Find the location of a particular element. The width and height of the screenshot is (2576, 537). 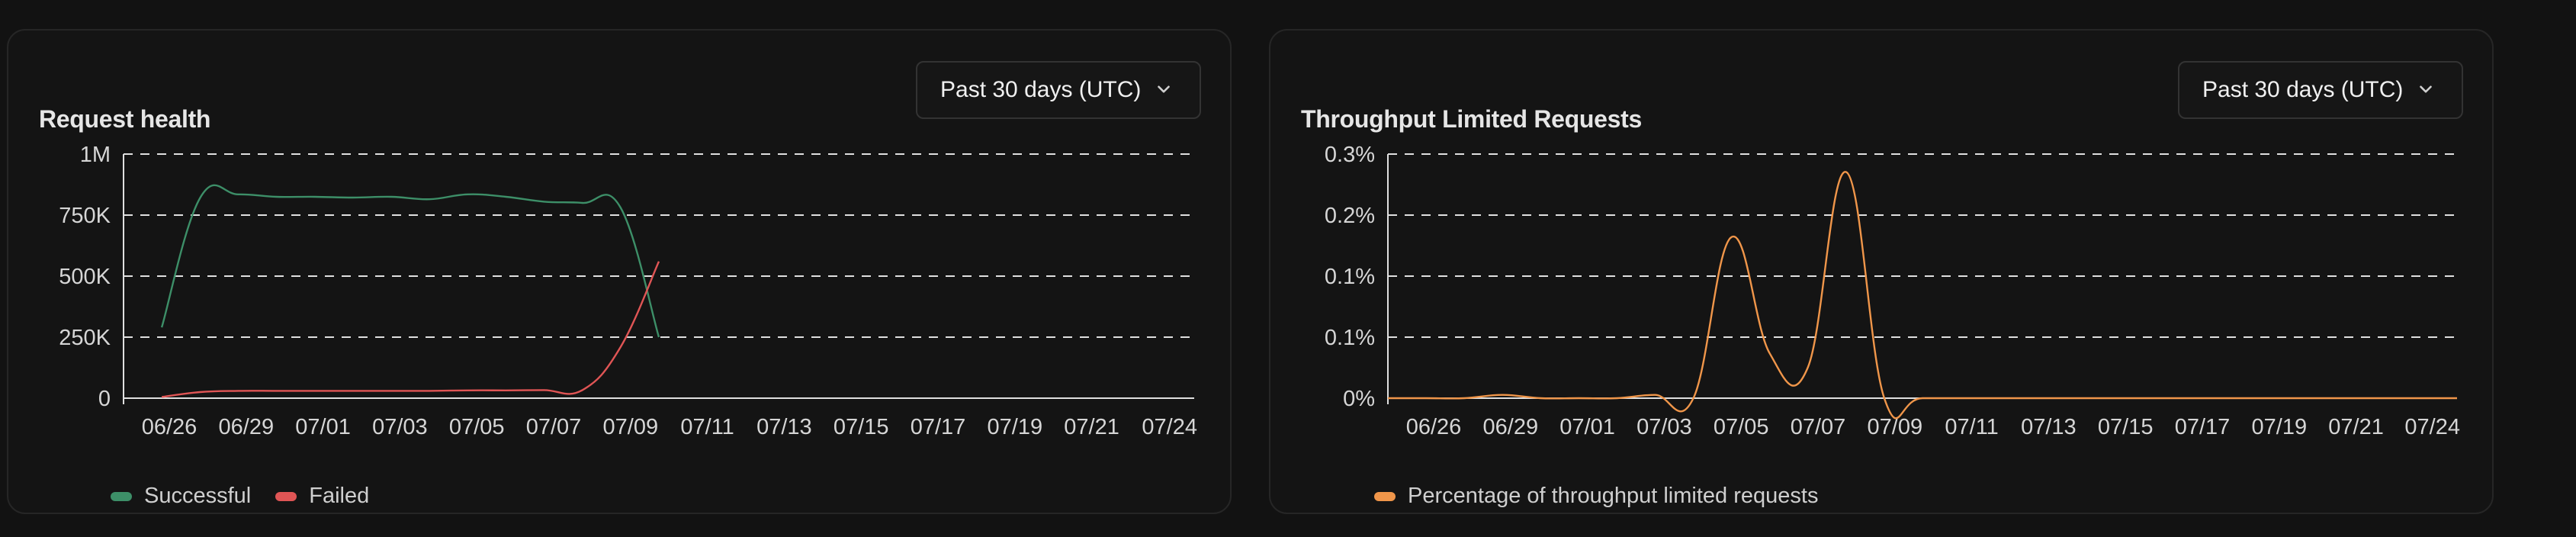

y-tick-label: 1M is located at coordinates (95, 155).